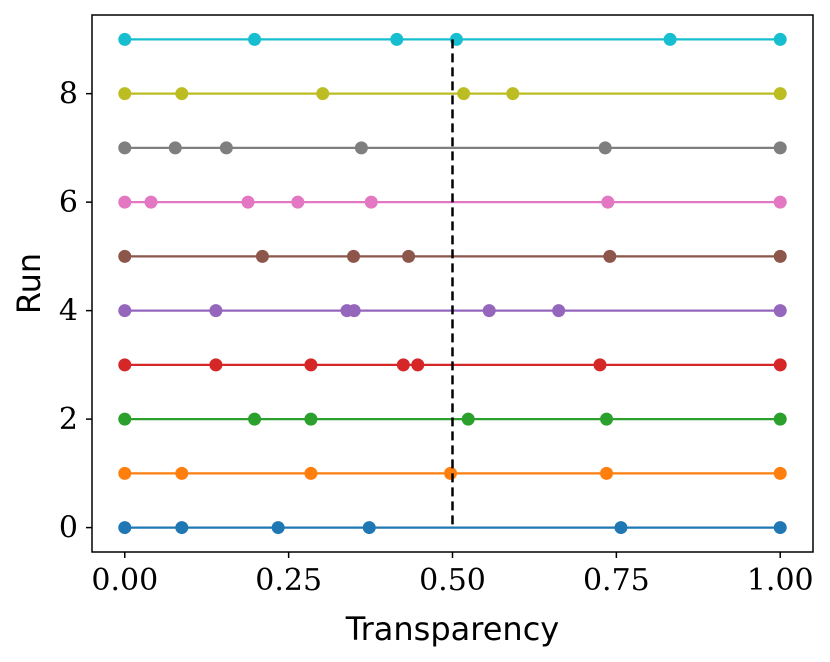 This screenshot has width=830, height=662. What do you see at coordinates (68, 94) in the screenshot?
I see `y-tick-label: 8` at bounding box center [68, 94].